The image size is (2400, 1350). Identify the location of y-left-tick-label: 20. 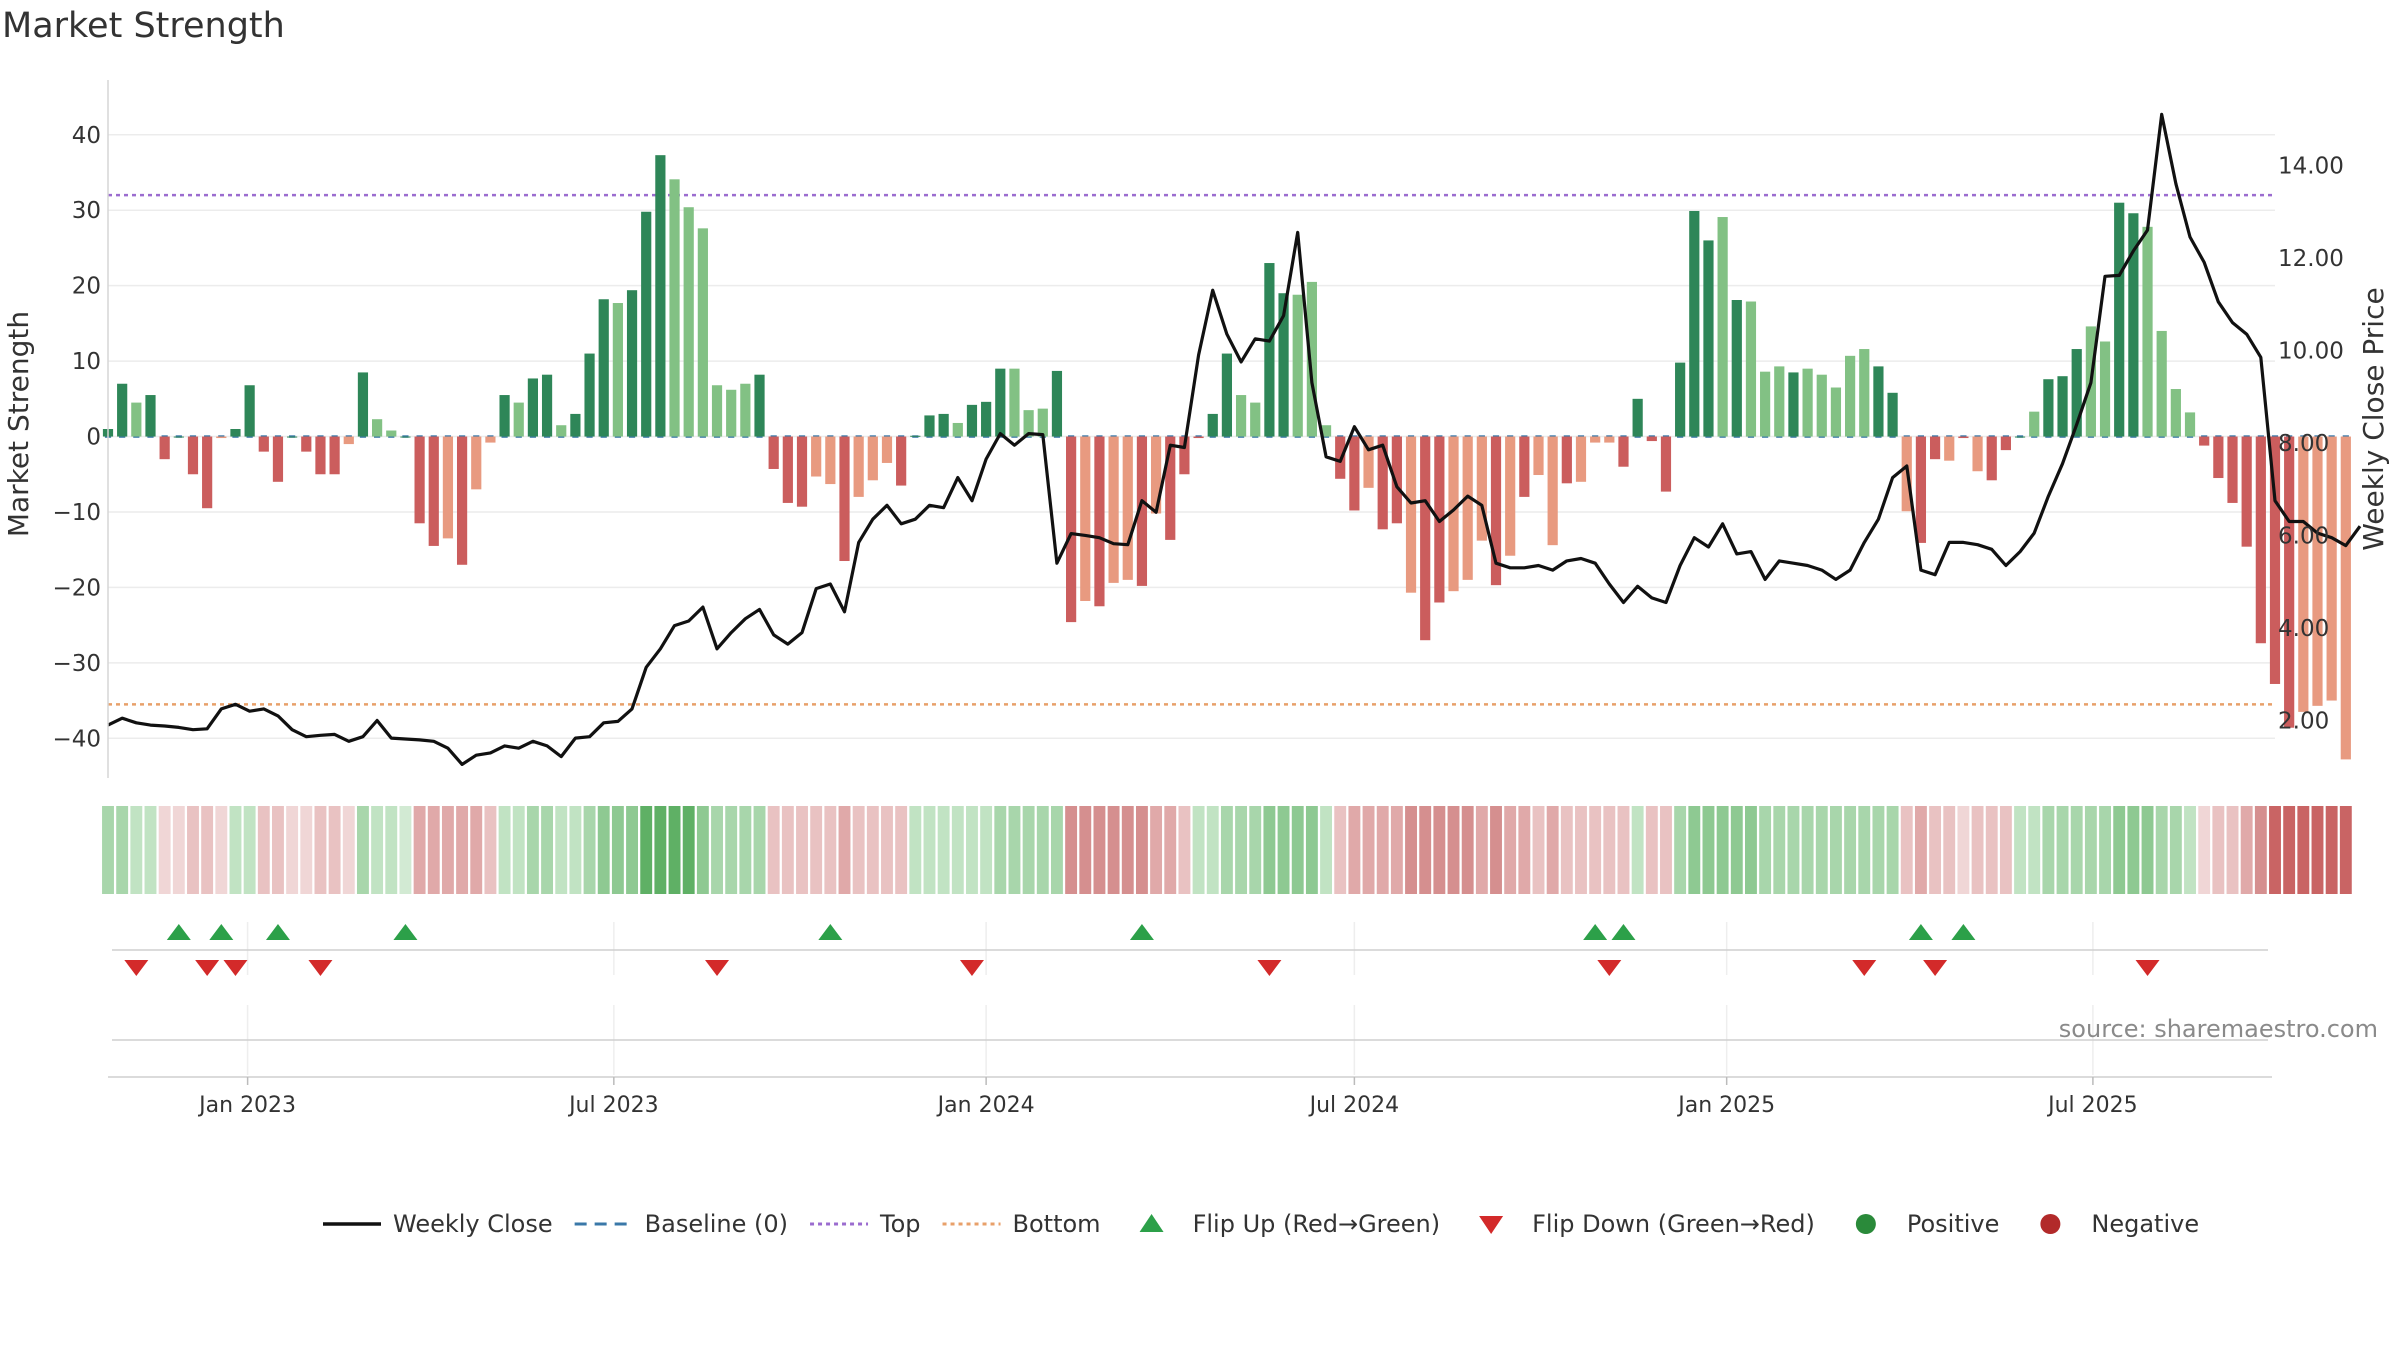
(86, 287).